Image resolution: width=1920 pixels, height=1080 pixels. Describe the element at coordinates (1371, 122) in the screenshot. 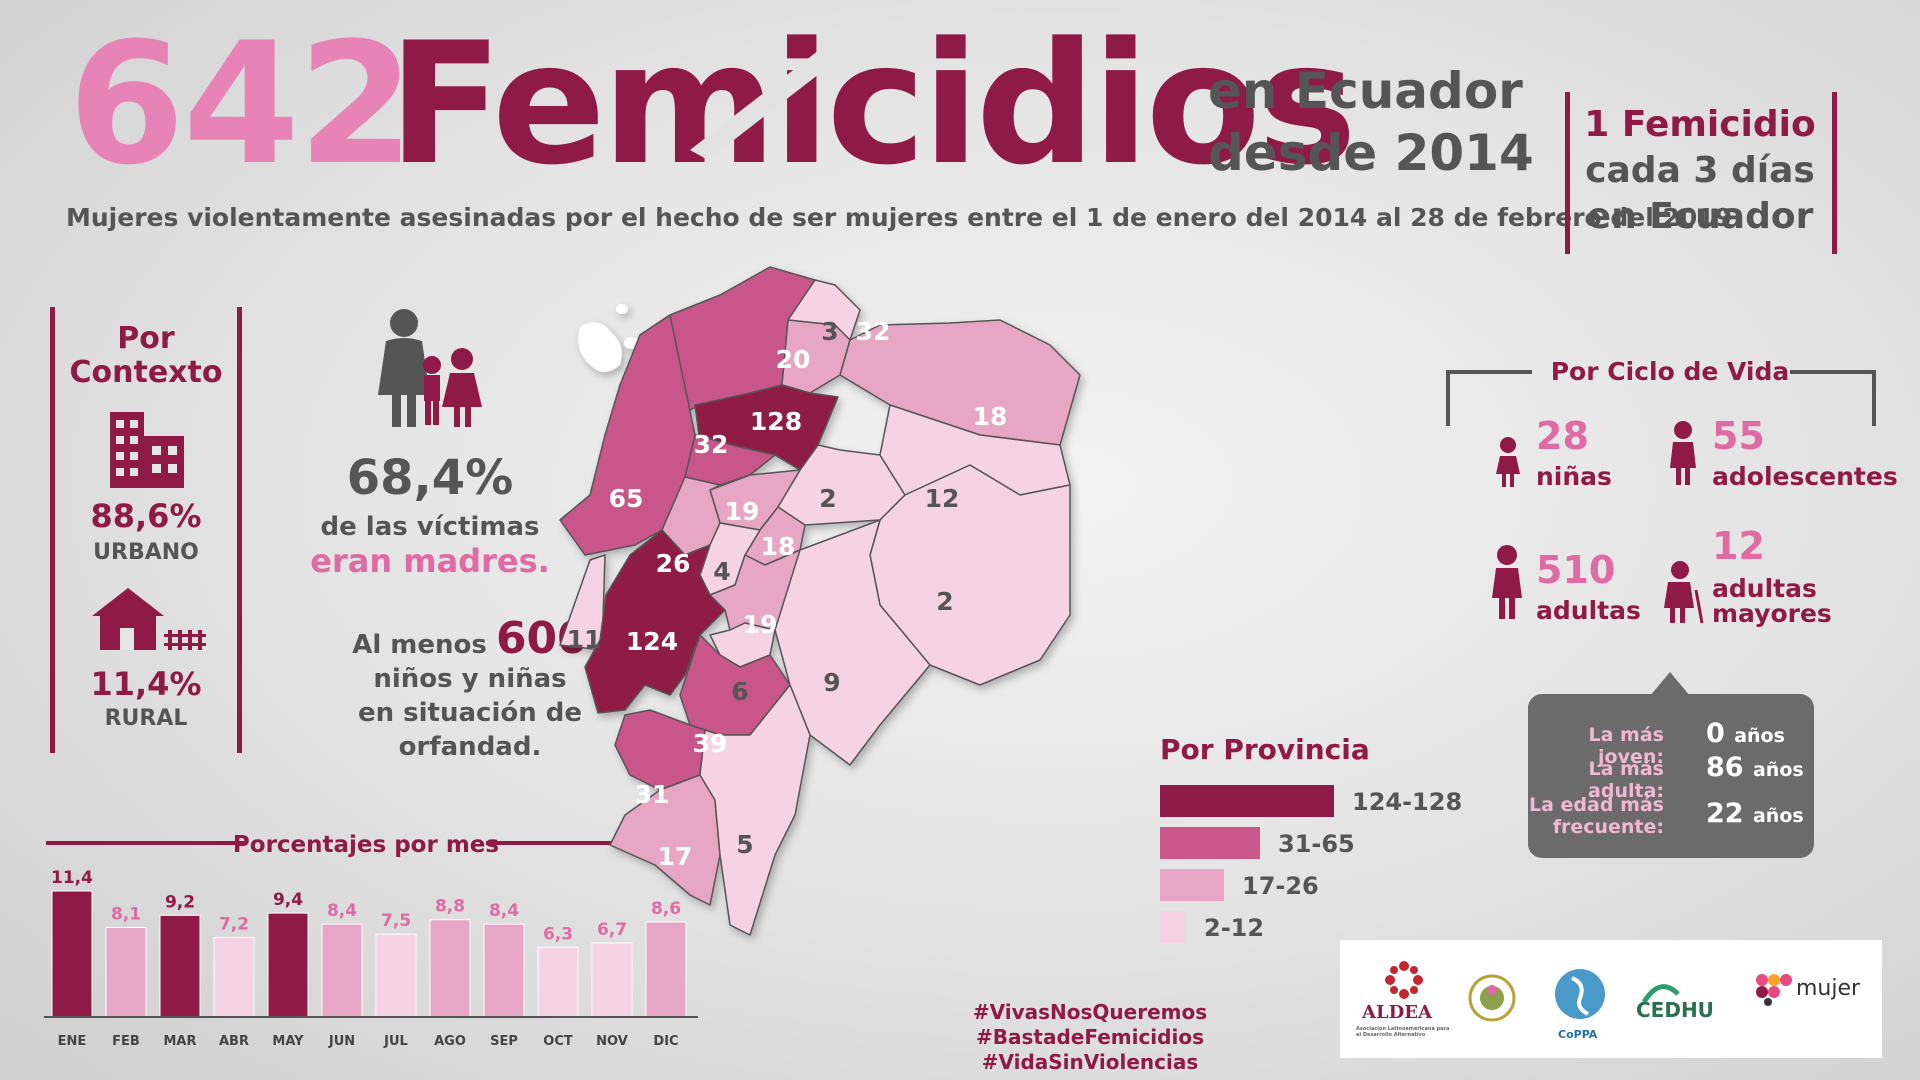

I see `headline-subtitle: en Ecuador desde 2014` at that location.